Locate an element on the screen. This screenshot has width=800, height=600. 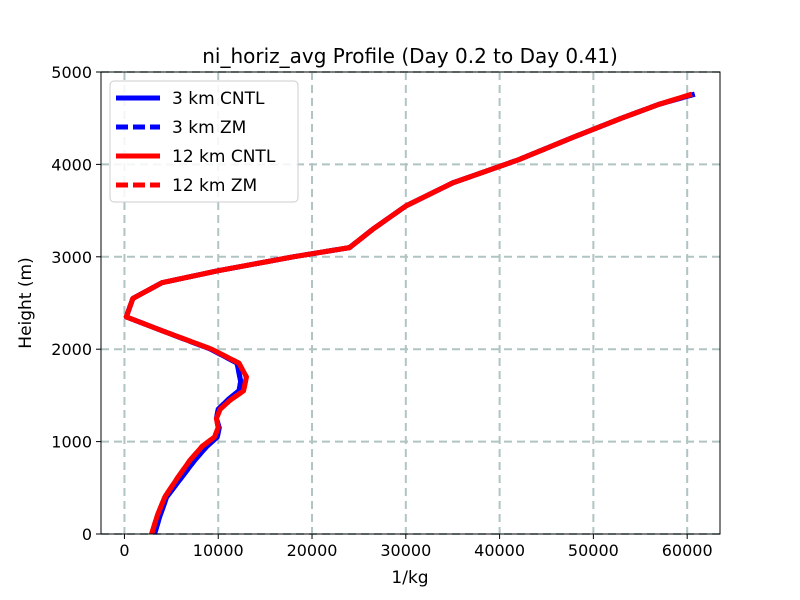
x-tick-label: 40000 is located at coordinates (499, 550).